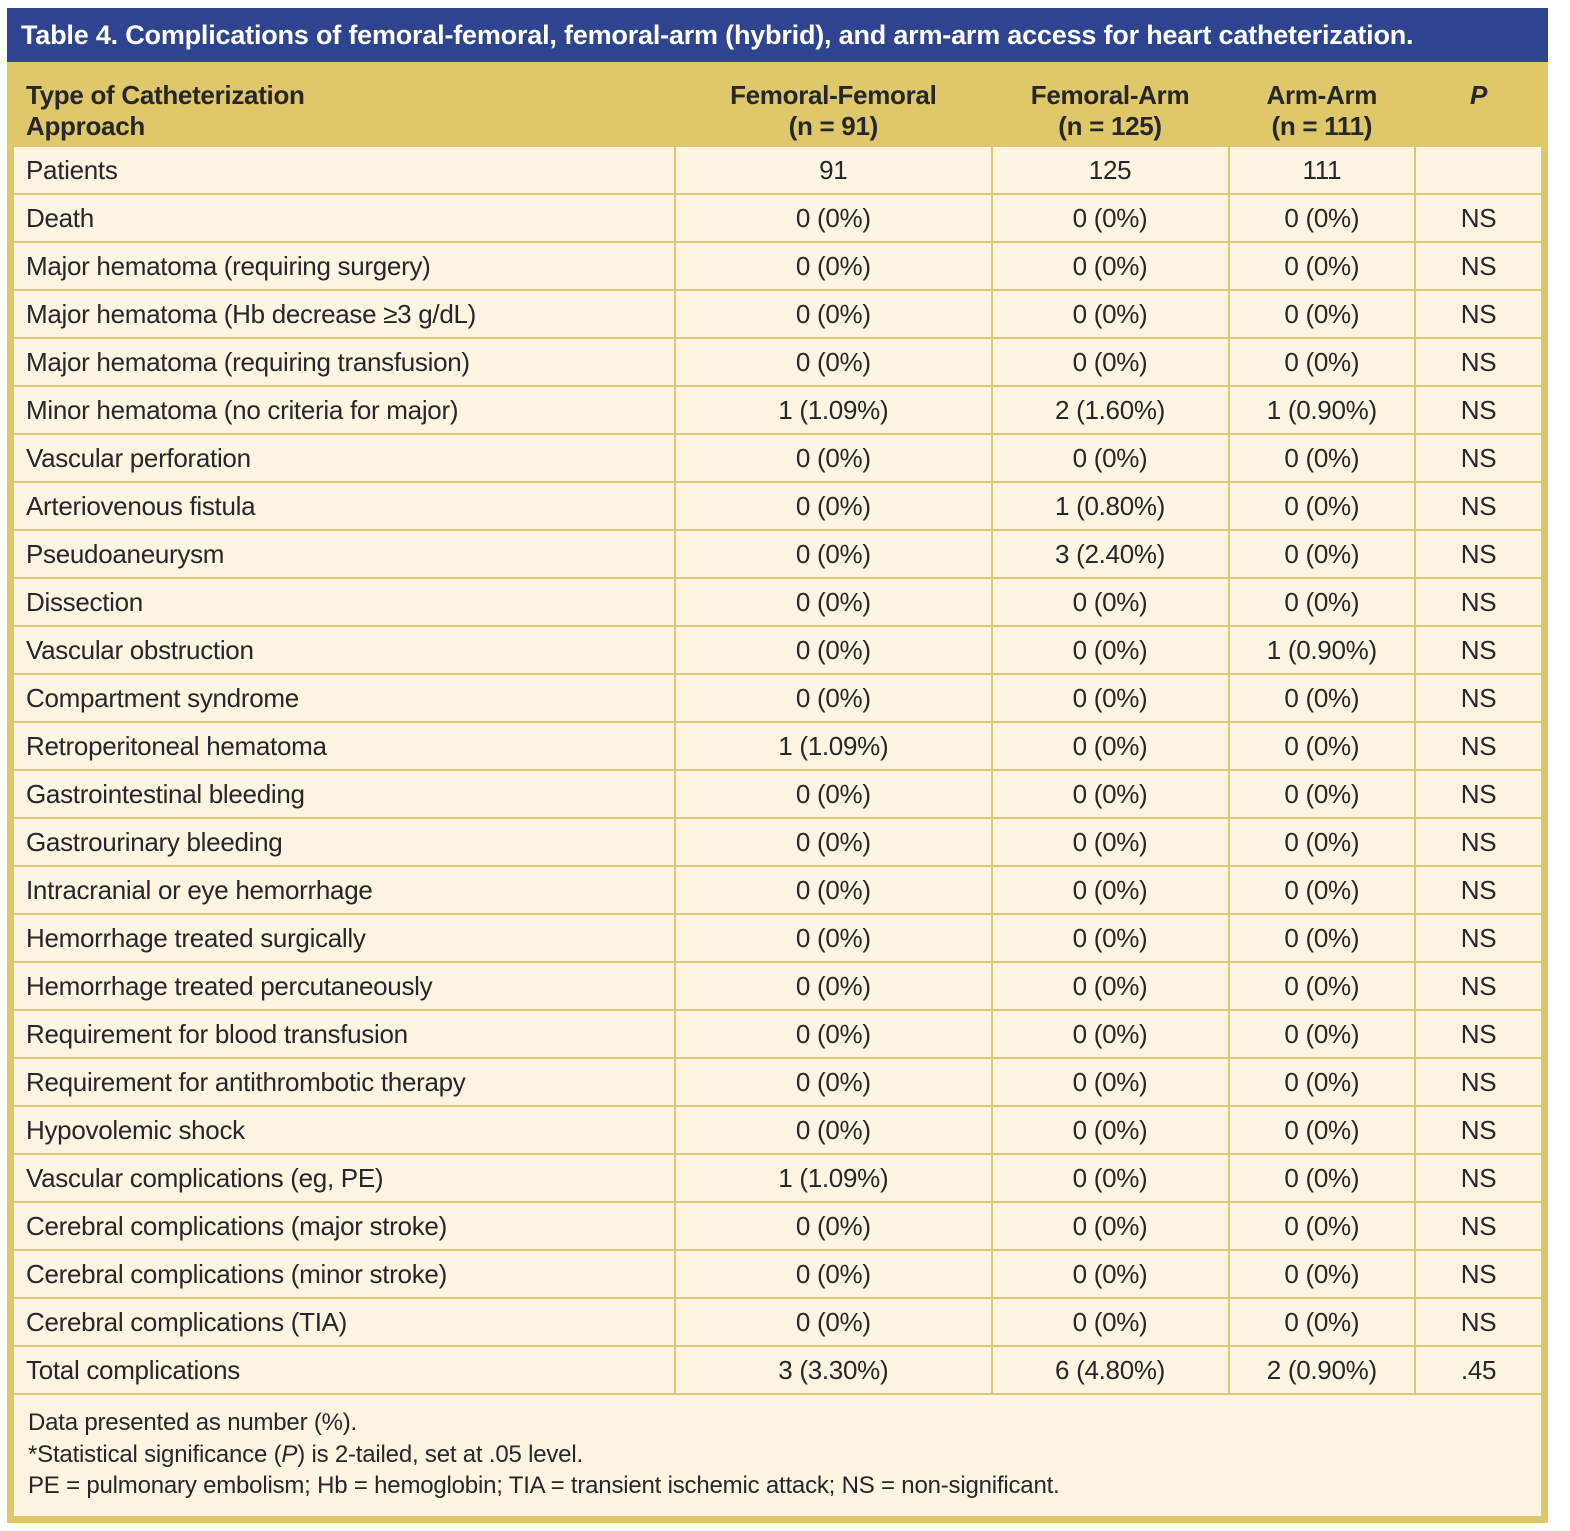  I want to click on column-header-p-value: P, so click(1478, 107).